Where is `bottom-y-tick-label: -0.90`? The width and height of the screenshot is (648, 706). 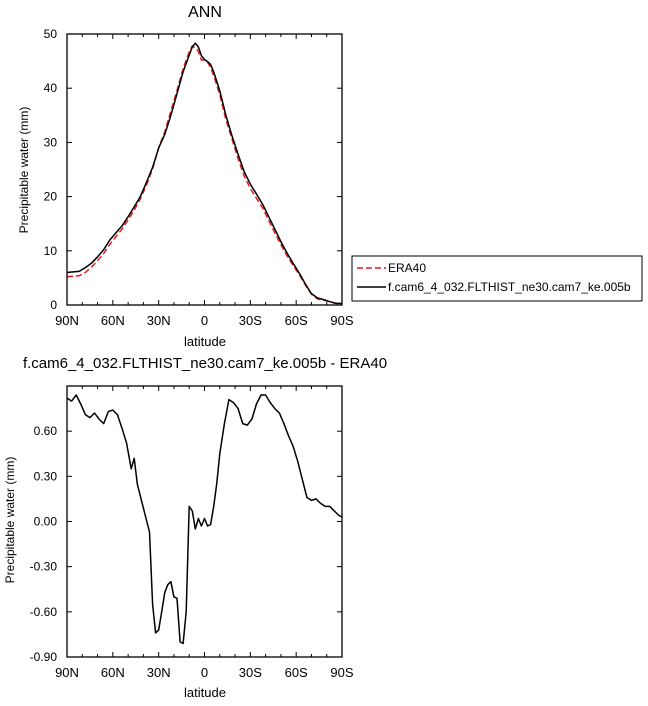 bottom-y-tick-label: -0.90 is located at coordinates (44, 657).